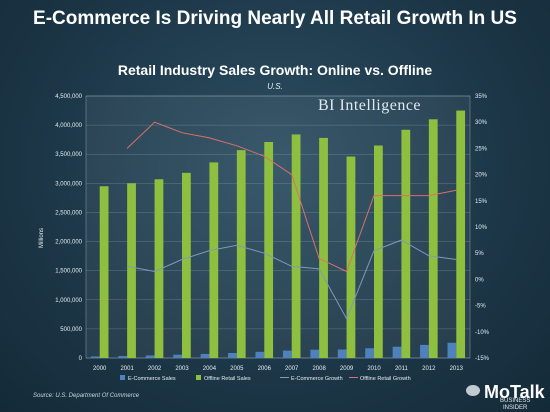 The image size is (550, 412). What do you see at coordinates (86, 396) in the screenshot?
I see `source-note: Source: U.S. Department Of Commerce` at bounding box center [86, 396].